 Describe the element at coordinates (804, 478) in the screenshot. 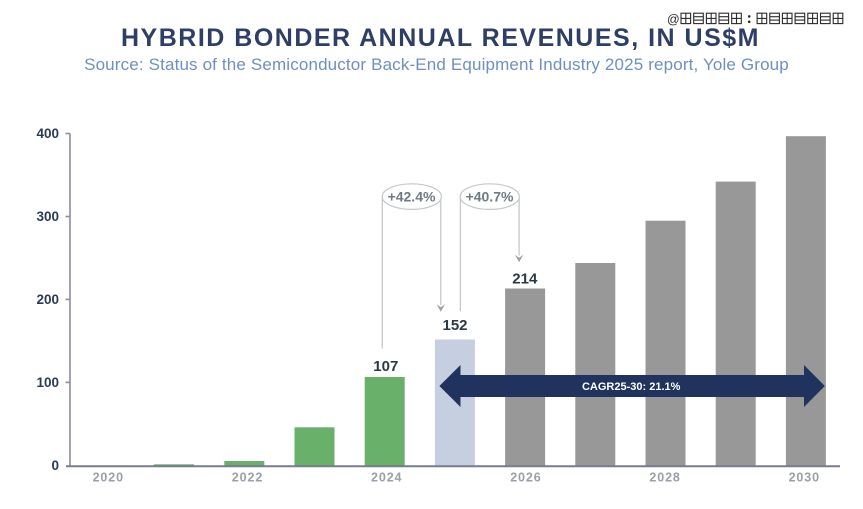

I see `svg-text: 2030` at that location.